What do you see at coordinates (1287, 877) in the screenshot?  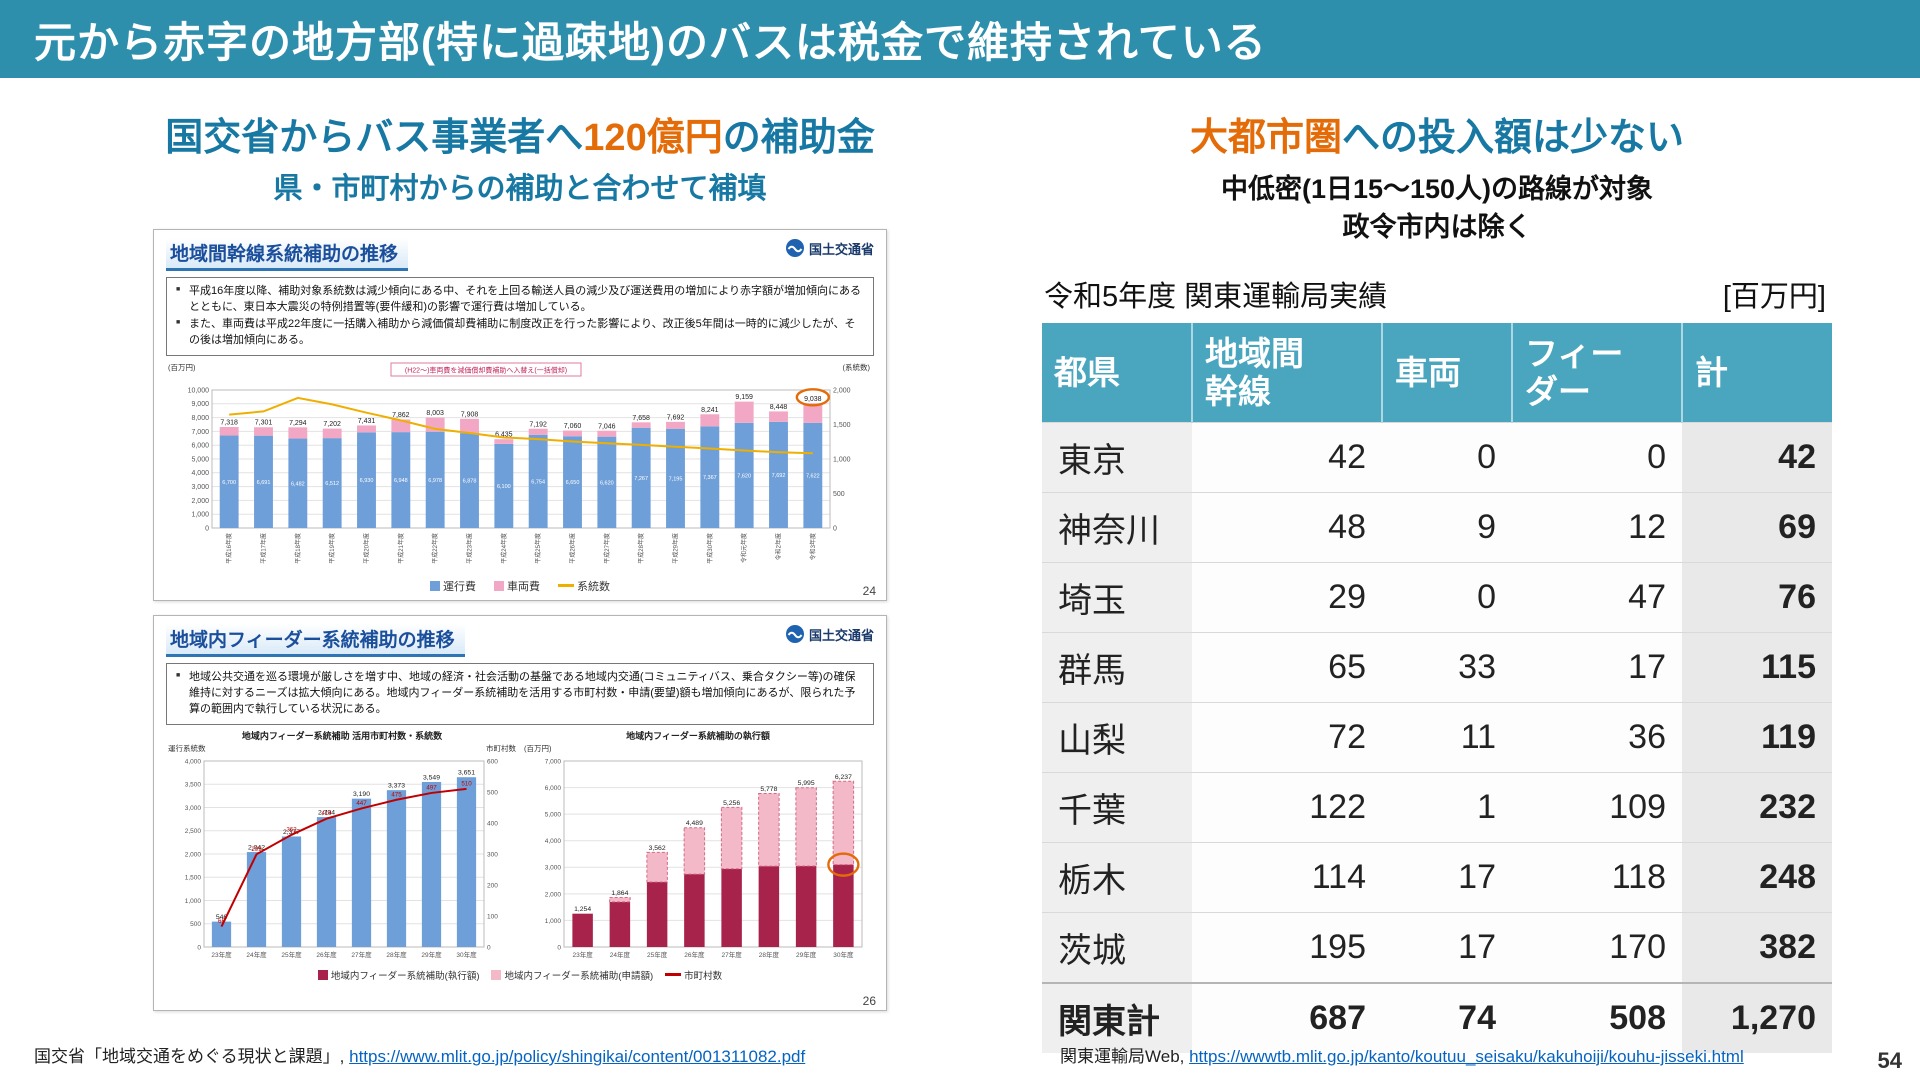 I see `value-cell: 114` at bounding box center [1287, 877].